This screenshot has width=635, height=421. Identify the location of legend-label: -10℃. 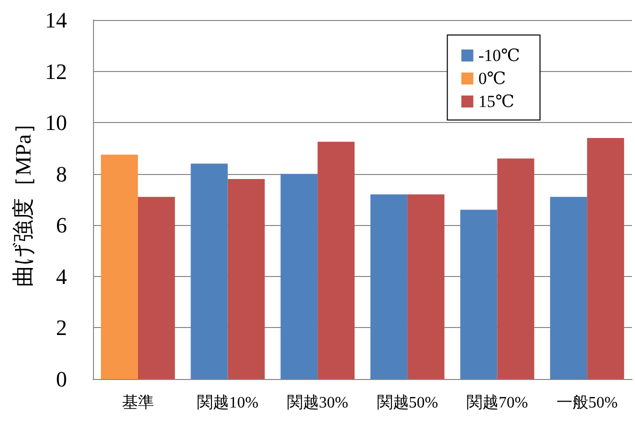
(499, 55).